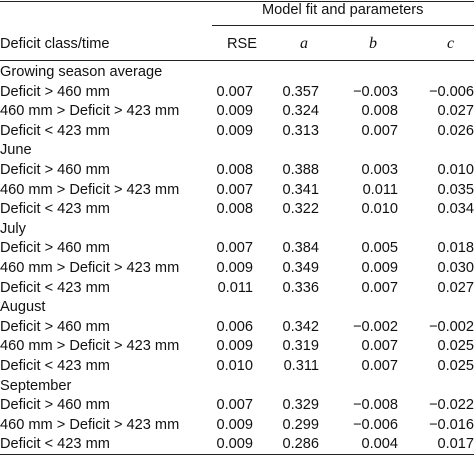 This screenshot has height=455, width=474. I want to click on cell-a: 0.299, so click(300, 424).